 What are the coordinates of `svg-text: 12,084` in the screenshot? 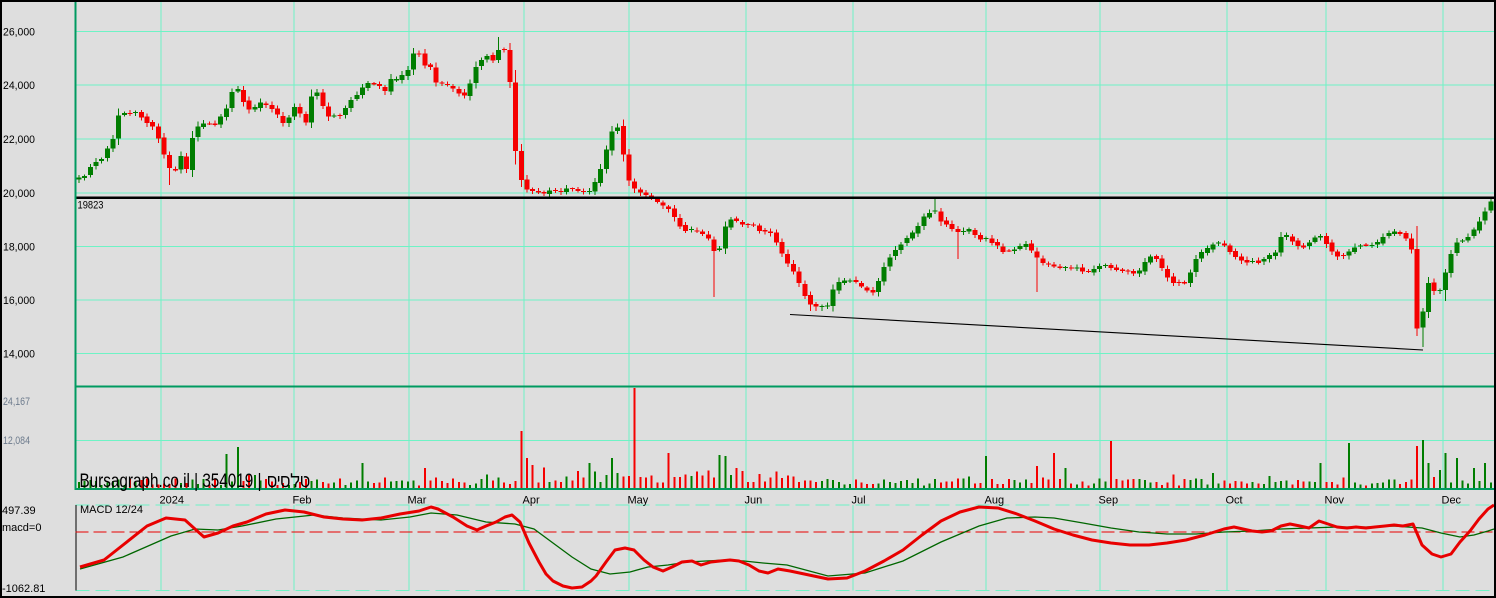 It's located at (16, 441).